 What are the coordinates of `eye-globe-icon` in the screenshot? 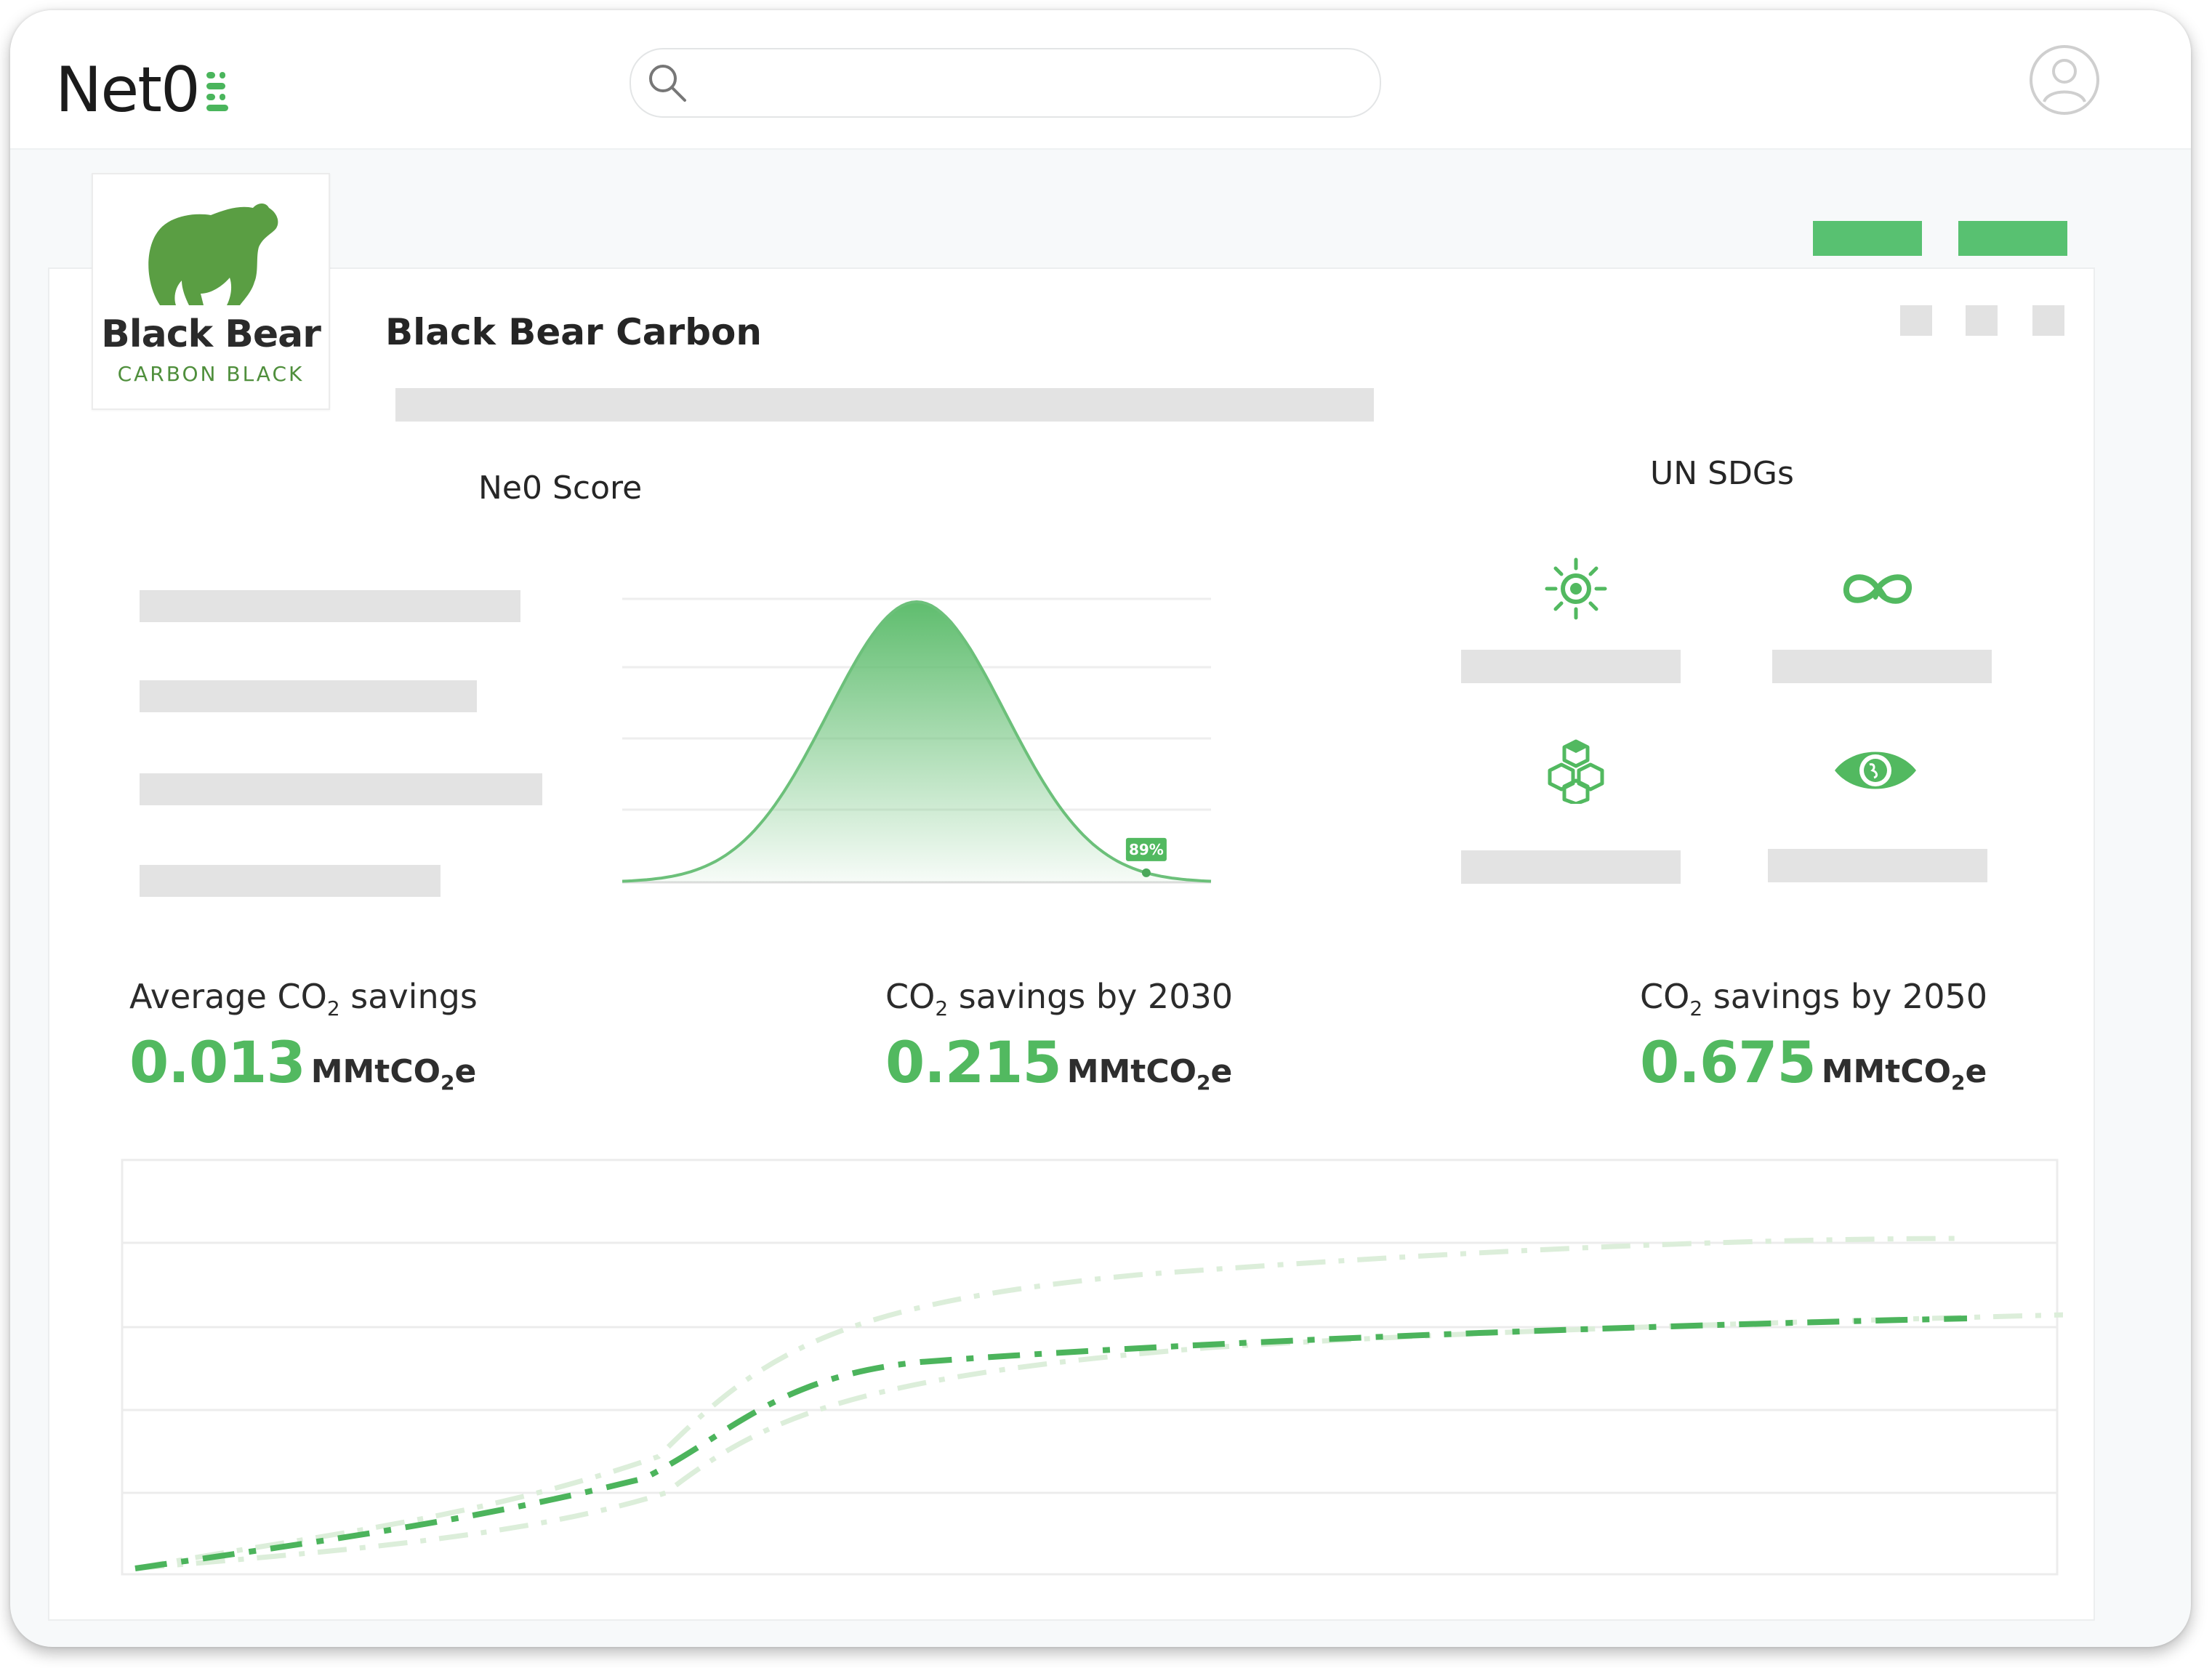 It's located at (1875, 770).